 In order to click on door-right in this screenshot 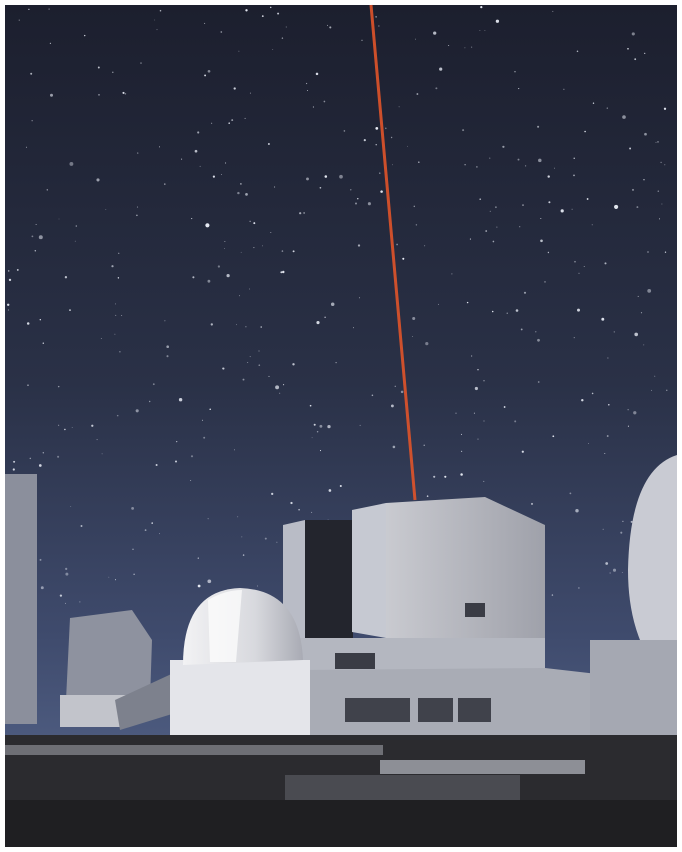, I will do `click(369, 570)`.